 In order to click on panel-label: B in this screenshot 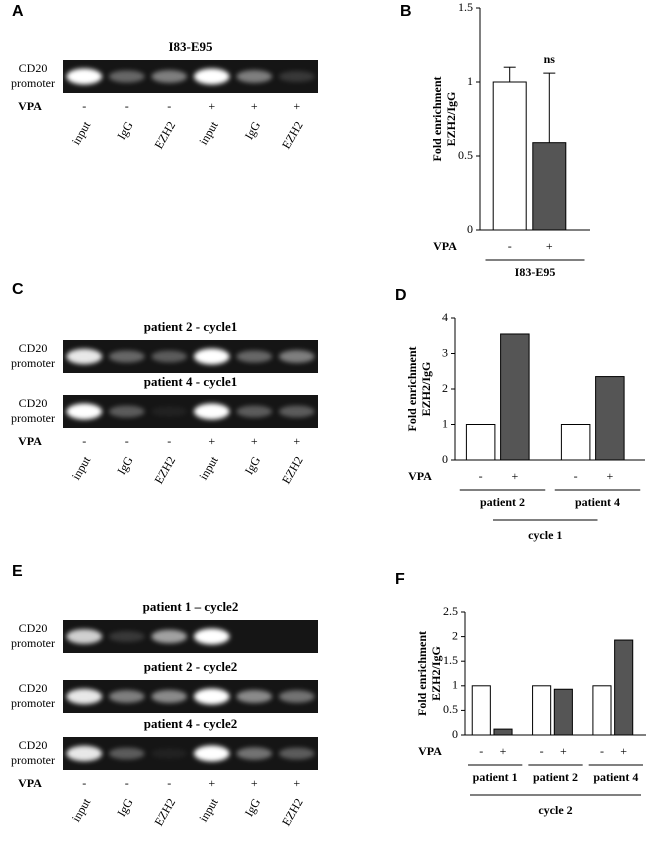, I will do `click(406, 11)`.